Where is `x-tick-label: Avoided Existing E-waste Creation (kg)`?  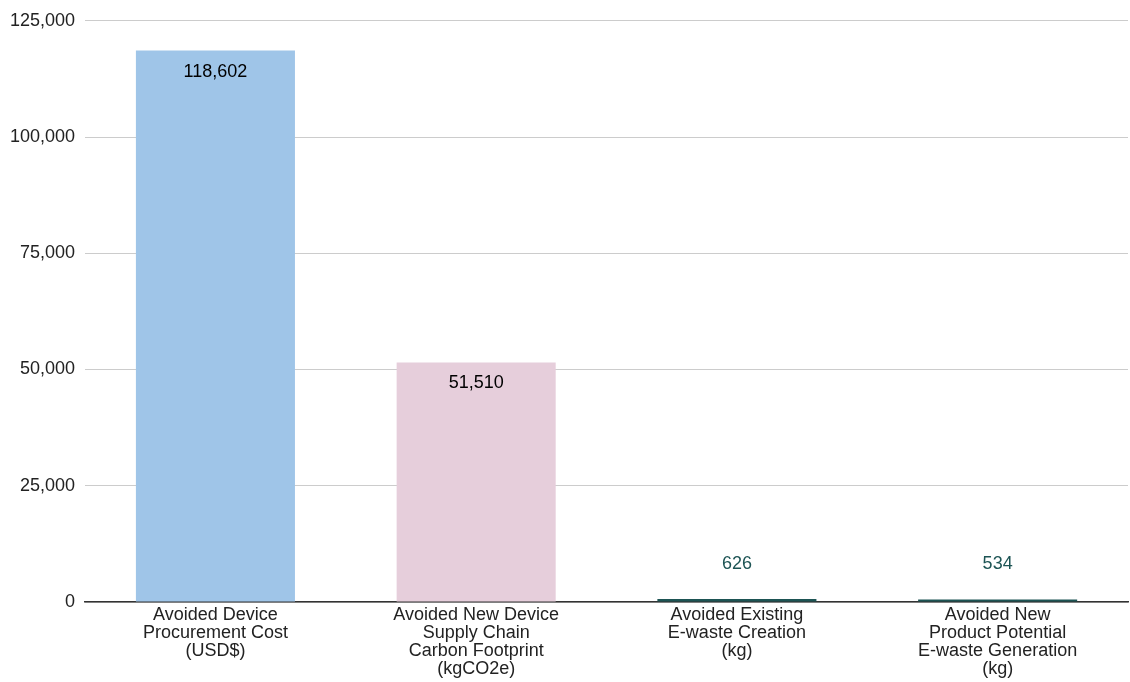
x-tick-label: Avoided Existing E-waste Creation (kg) is located at coordinates (736, 631).